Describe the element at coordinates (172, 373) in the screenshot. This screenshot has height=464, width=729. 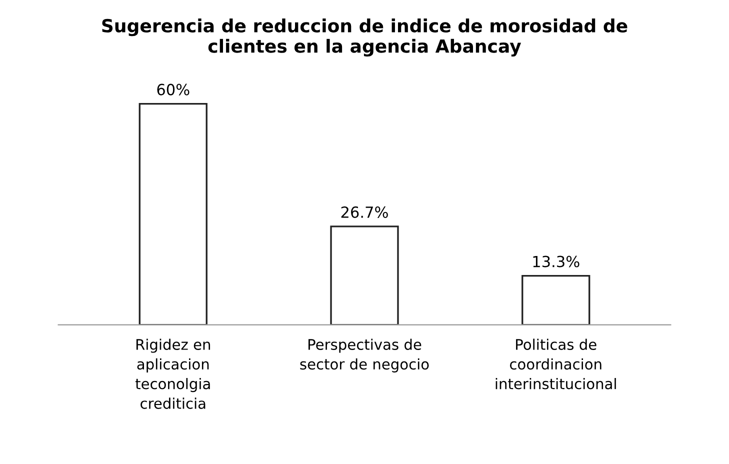
I see `x-tick-label: Rigidez en aplicacion teconolgia crediticia` at that location.